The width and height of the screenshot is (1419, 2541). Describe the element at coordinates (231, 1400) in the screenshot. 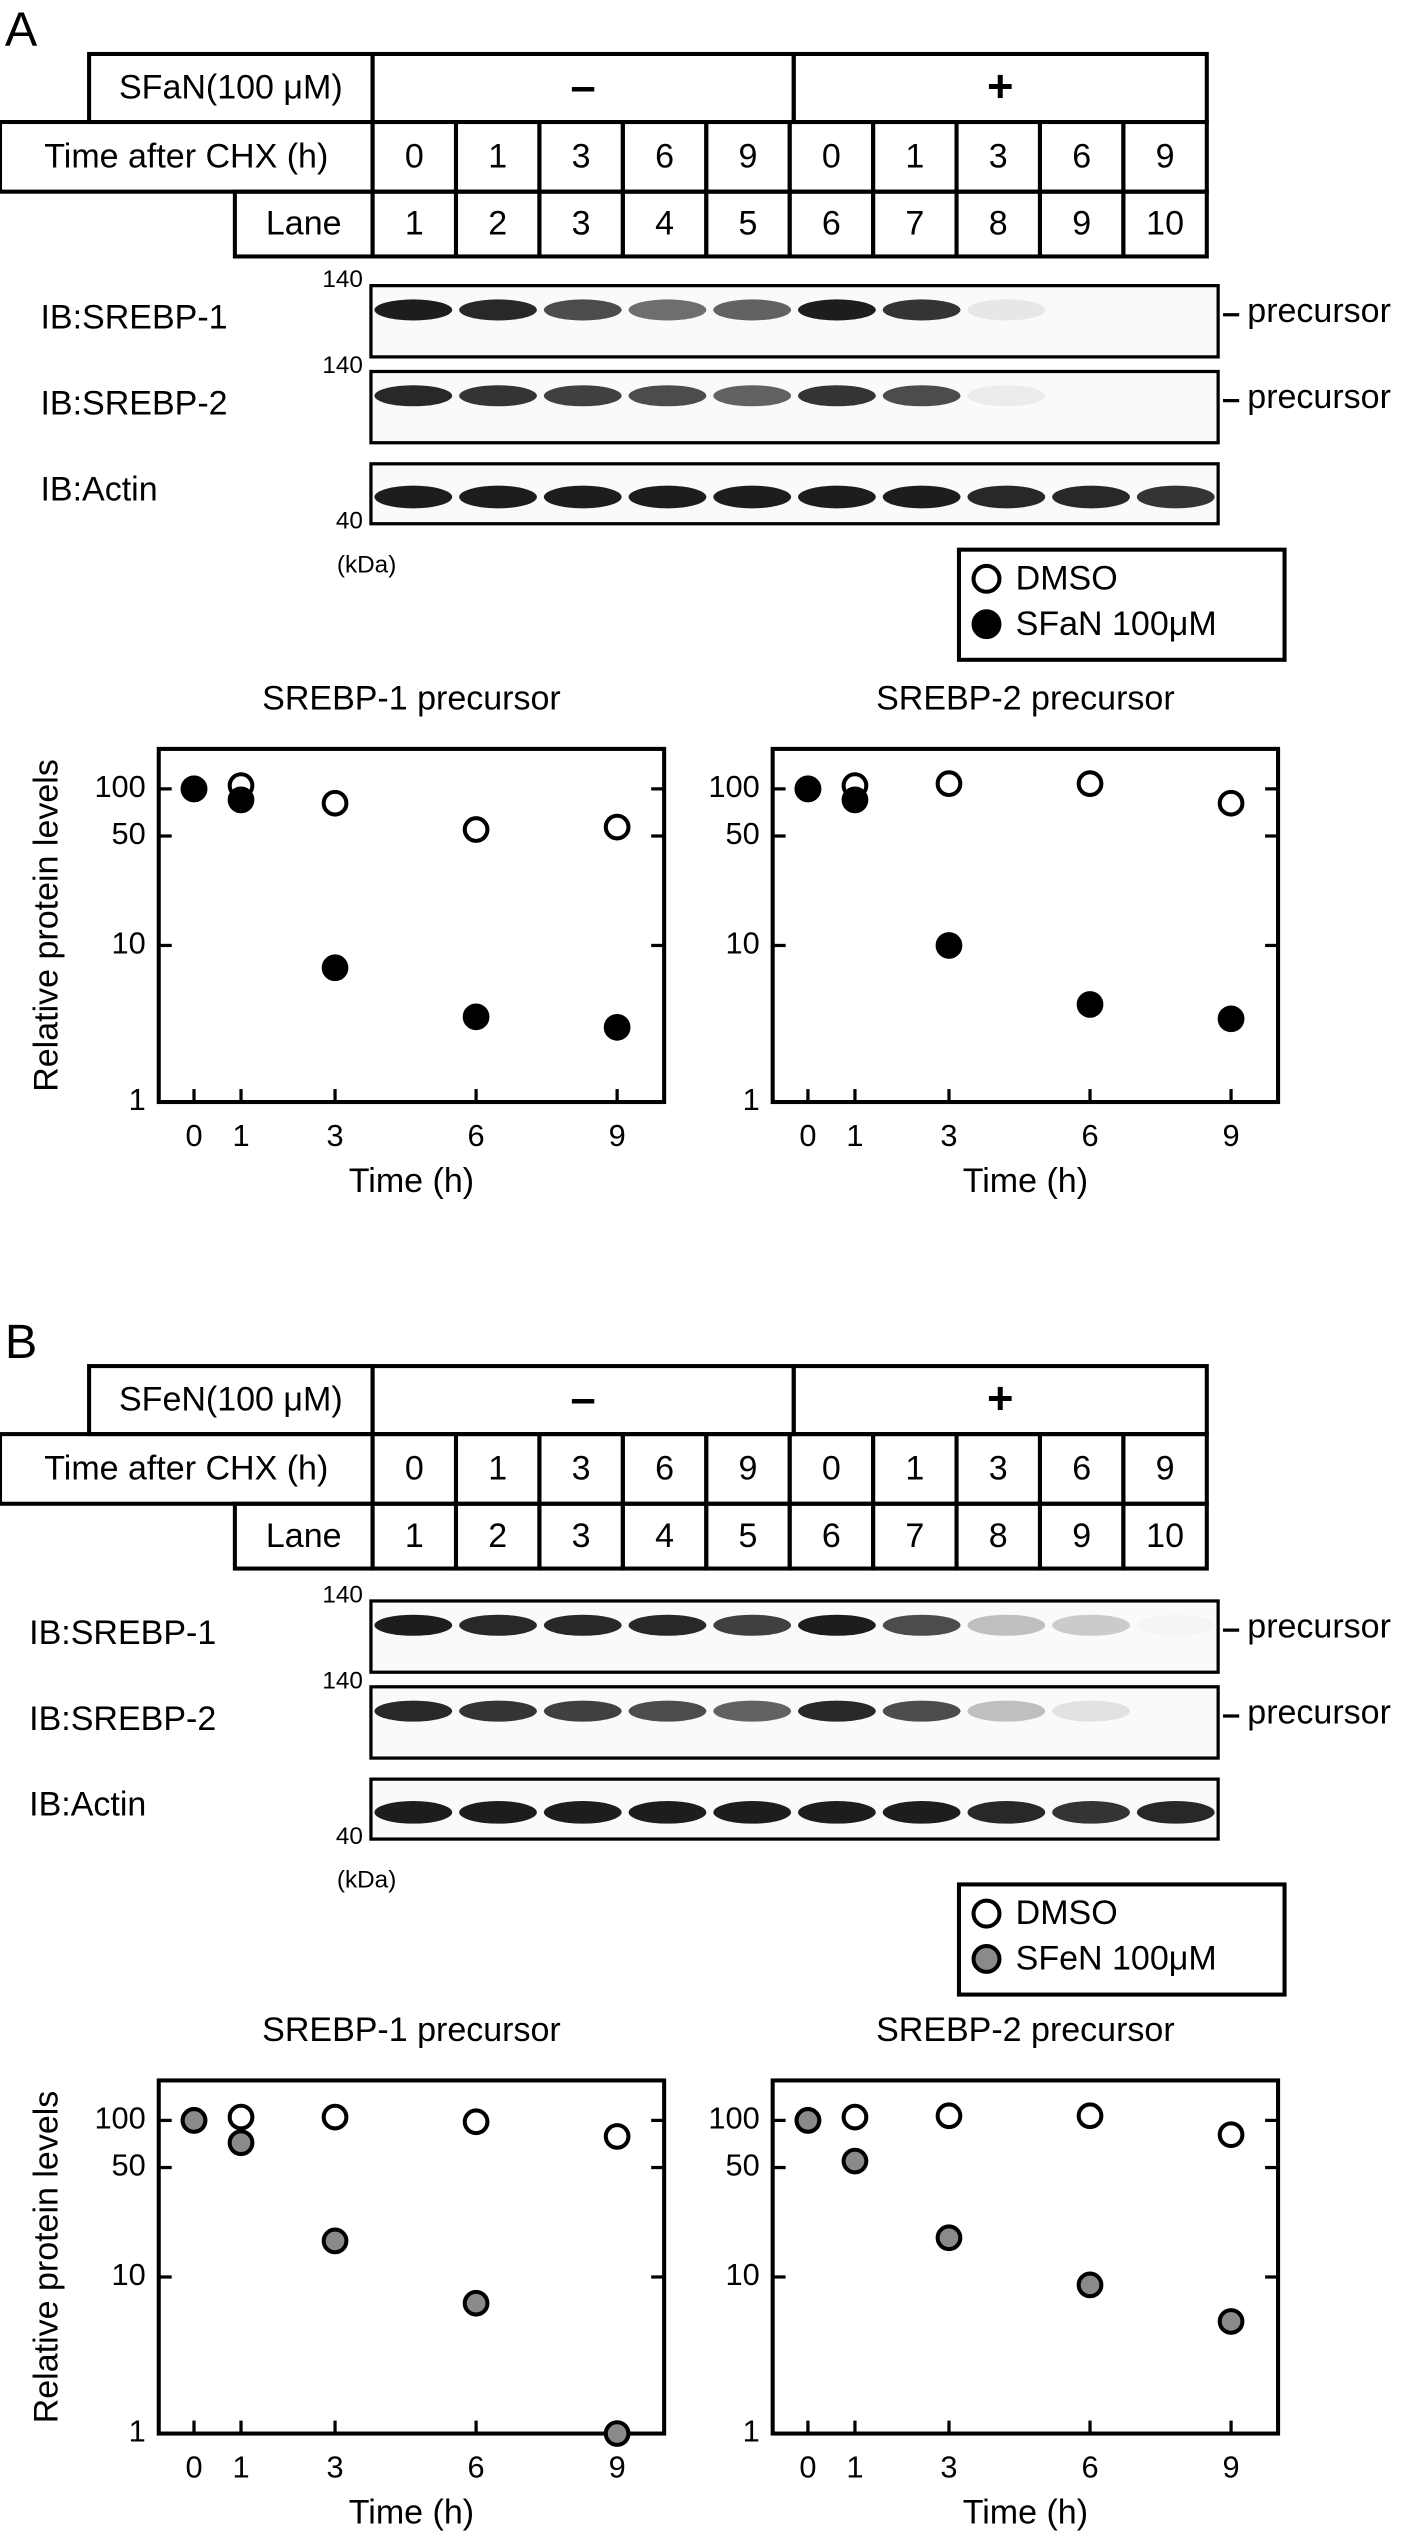

I see `table-text: SFeN(100 μM)` at that location.